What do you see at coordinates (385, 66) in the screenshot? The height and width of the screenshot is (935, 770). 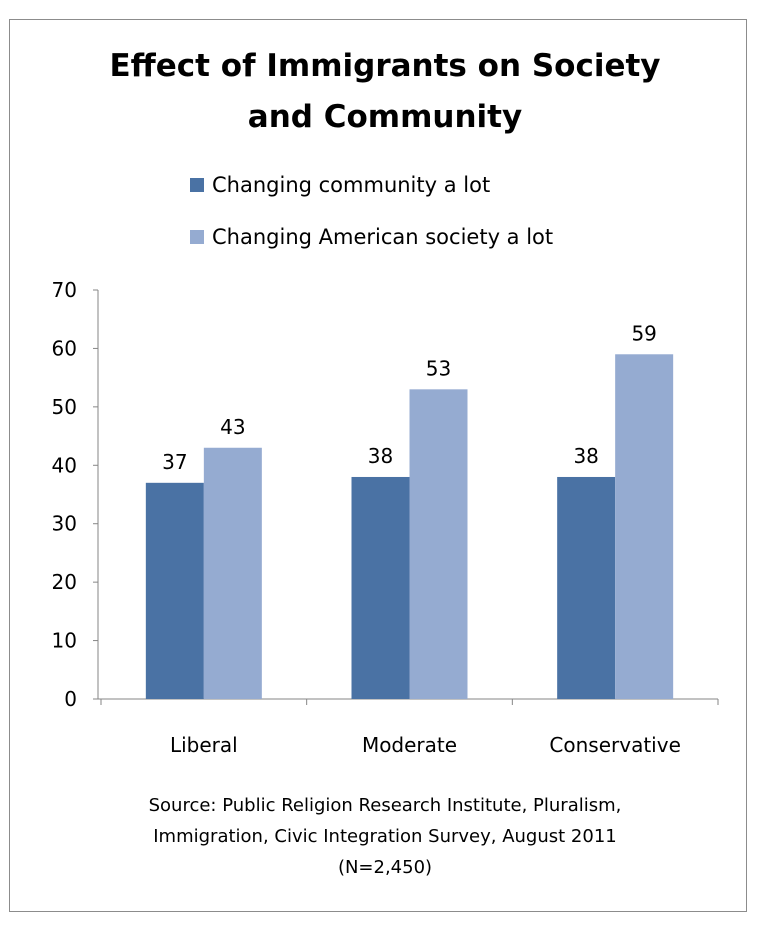 I see `chart-title-line-1: Effect of Immigrants on Society` at bounding box center [385, 66].